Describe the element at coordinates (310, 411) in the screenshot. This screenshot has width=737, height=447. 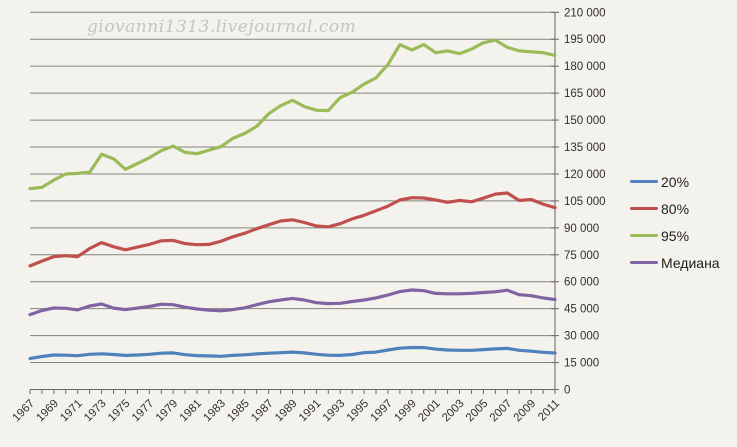
I see `svg-text: 1991` at that location.